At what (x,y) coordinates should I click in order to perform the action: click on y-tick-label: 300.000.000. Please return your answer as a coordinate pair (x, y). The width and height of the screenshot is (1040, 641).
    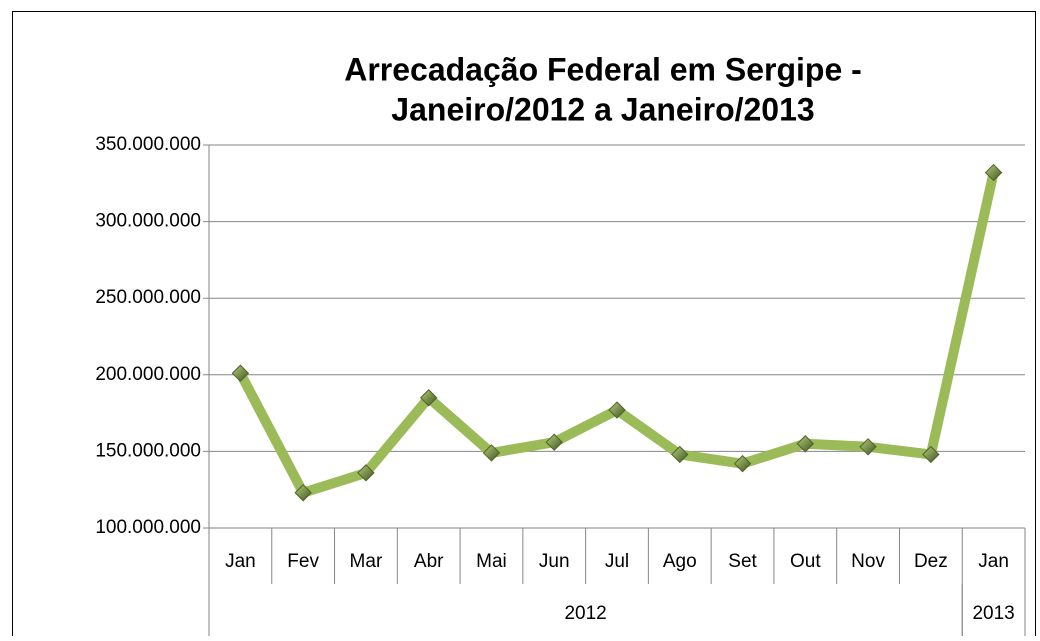
    Looking at the image, I should click on (148, 221).